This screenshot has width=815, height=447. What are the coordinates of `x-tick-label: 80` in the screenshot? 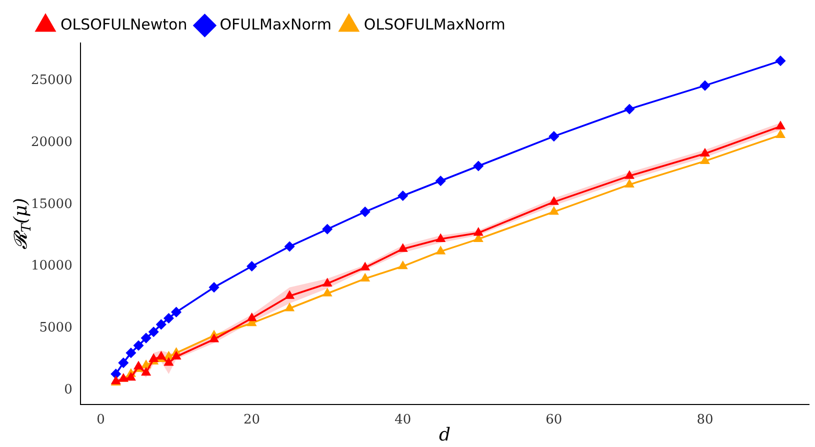 It's located at (705, 420).